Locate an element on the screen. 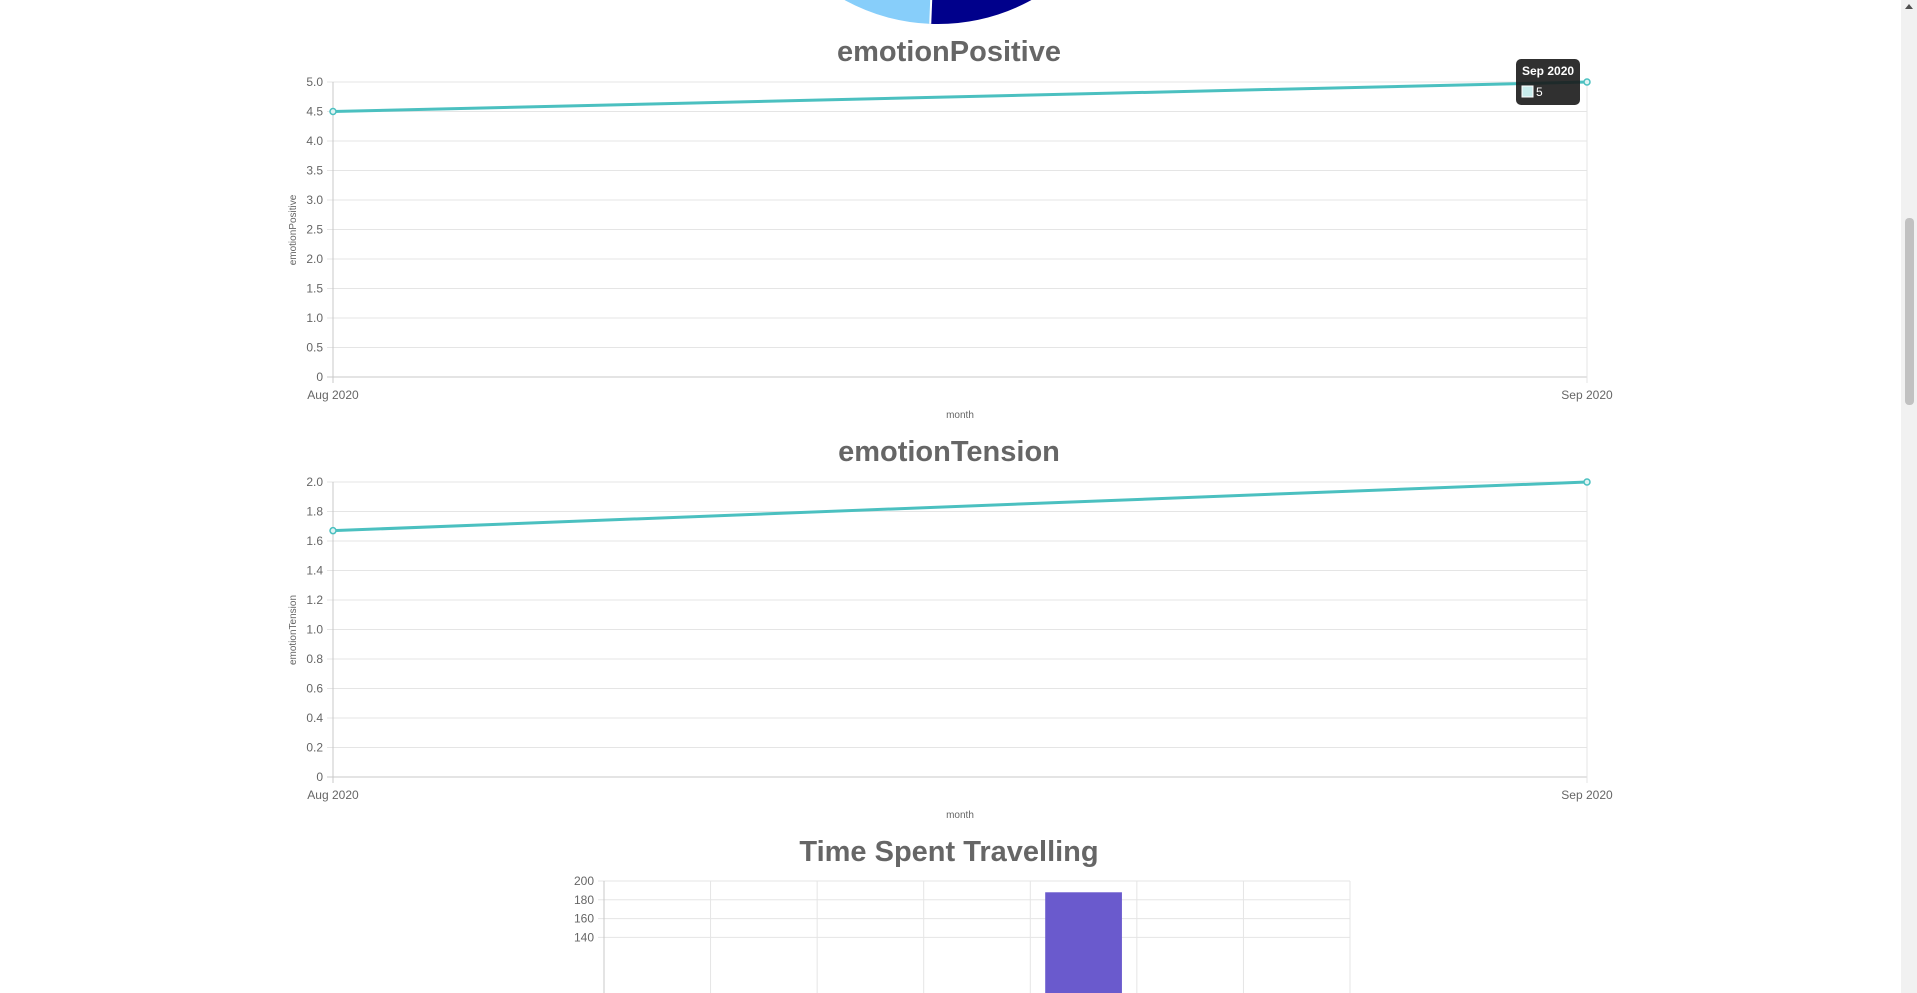 Image resolution: width=1917 pixels, height=993 pixels. y-tick-label: 0.6 is located at coordinates (314, 689).